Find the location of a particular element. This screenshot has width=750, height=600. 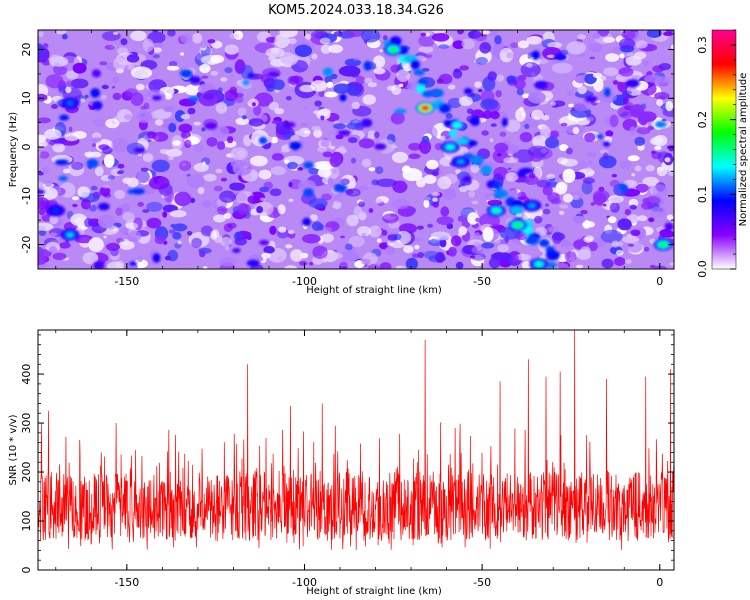

colorbar-axis: 0.0 0.1 0.2 0.3 is located at coordinates (716, 153).